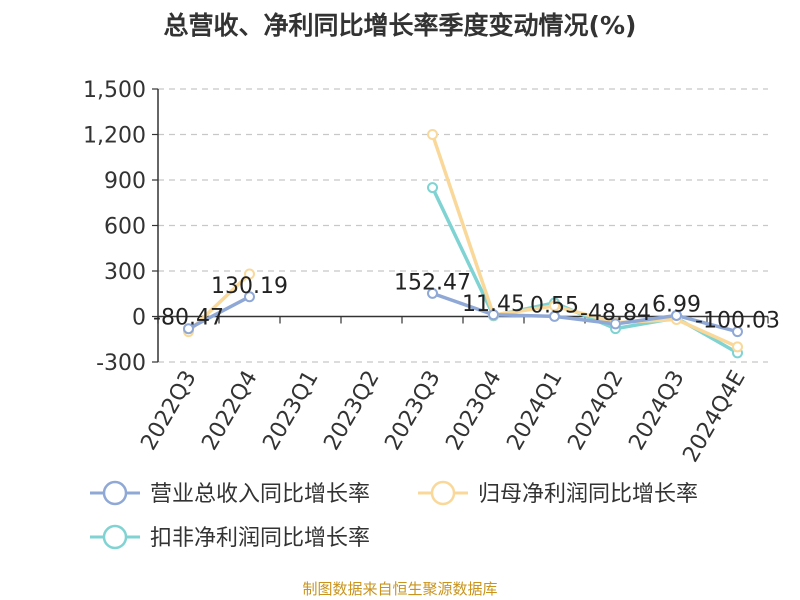 Image resolution: width=800 pixels, height=600 pixels. What do you see at coordinates (676, 304) in the screenshot?
I see `data-label: 6.99` at bounding box center [676, 304].